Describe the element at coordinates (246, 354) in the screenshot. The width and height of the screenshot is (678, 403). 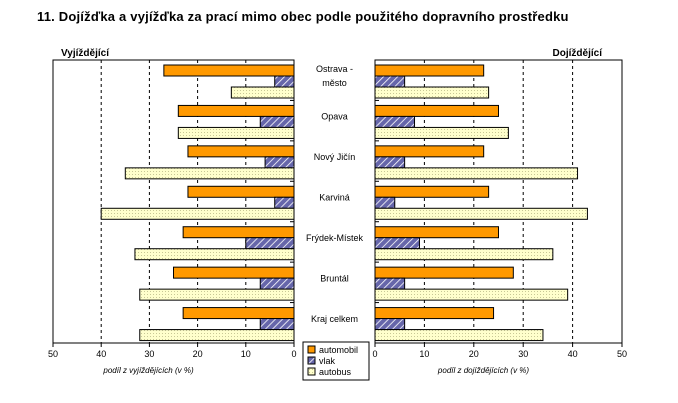
I see `left-tick-label: 10` at that location.